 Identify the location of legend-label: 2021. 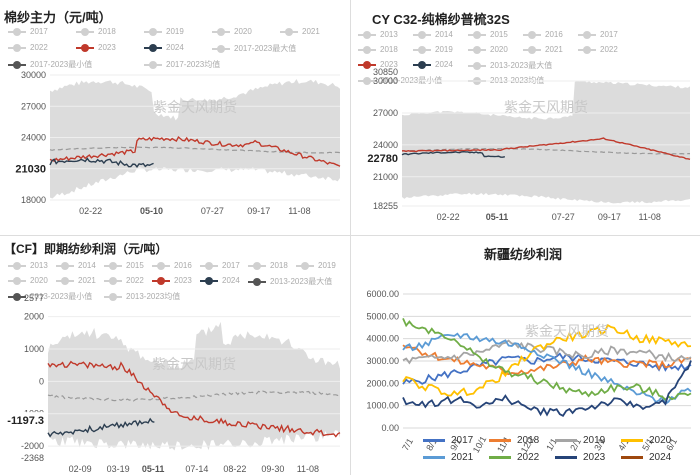
(554, 49).